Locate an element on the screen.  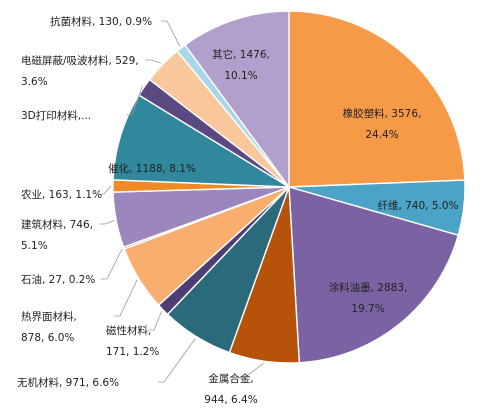
slice-label: 橡胶塑料, 3576, 24.4% is located at coordinates (382, 124).